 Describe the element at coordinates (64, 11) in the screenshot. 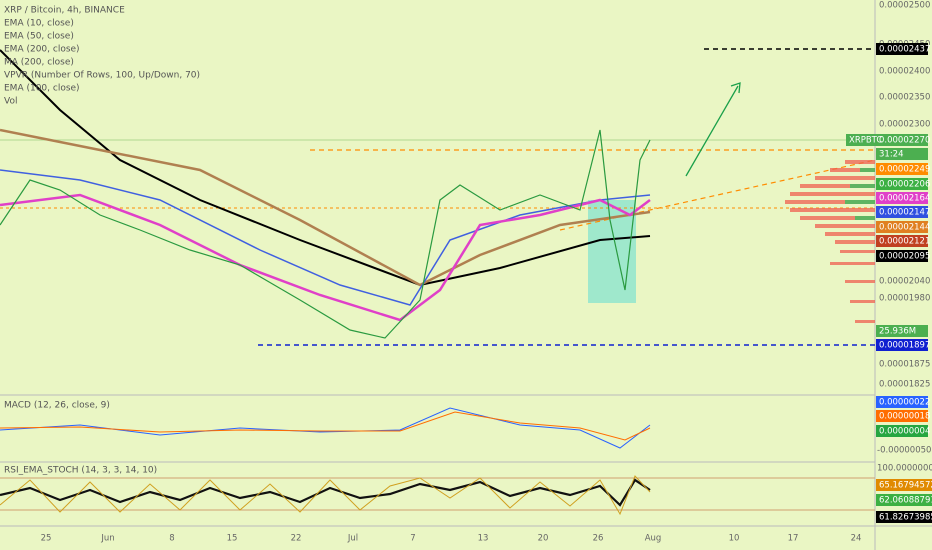

I see `symbol-label: XRP / Bitcoin, 4h, BINANCE` at that location.